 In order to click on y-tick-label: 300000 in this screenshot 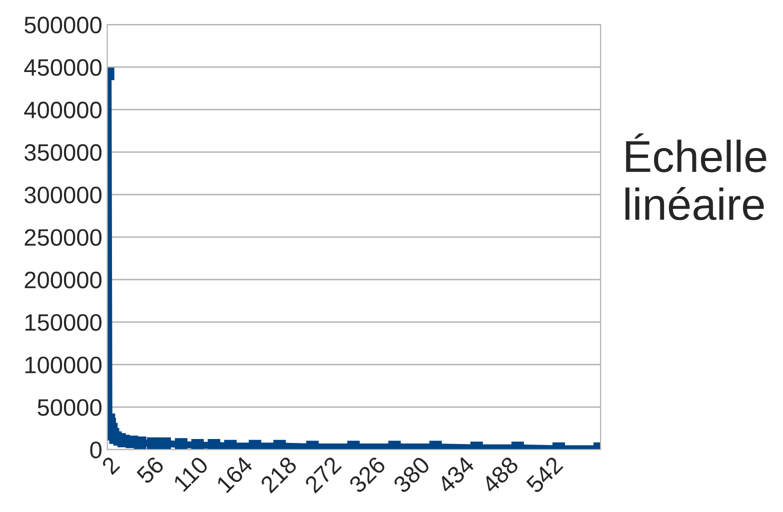, I will do `click(63, 195)`.